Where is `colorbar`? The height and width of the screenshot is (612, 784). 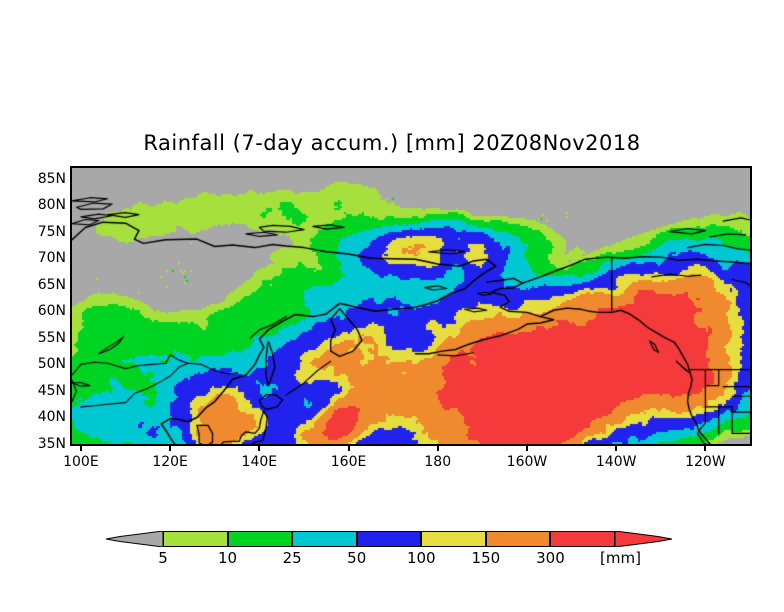 colorbar is located at coordinates (389, 539).